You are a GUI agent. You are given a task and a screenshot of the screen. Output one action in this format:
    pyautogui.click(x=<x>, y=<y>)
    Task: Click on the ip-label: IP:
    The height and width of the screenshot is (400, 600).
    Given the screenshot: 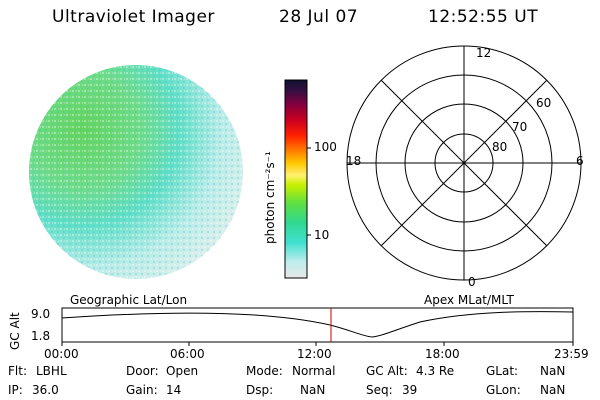 What is the action you would take?
    pyautogui.click(x=15, y=390)
    